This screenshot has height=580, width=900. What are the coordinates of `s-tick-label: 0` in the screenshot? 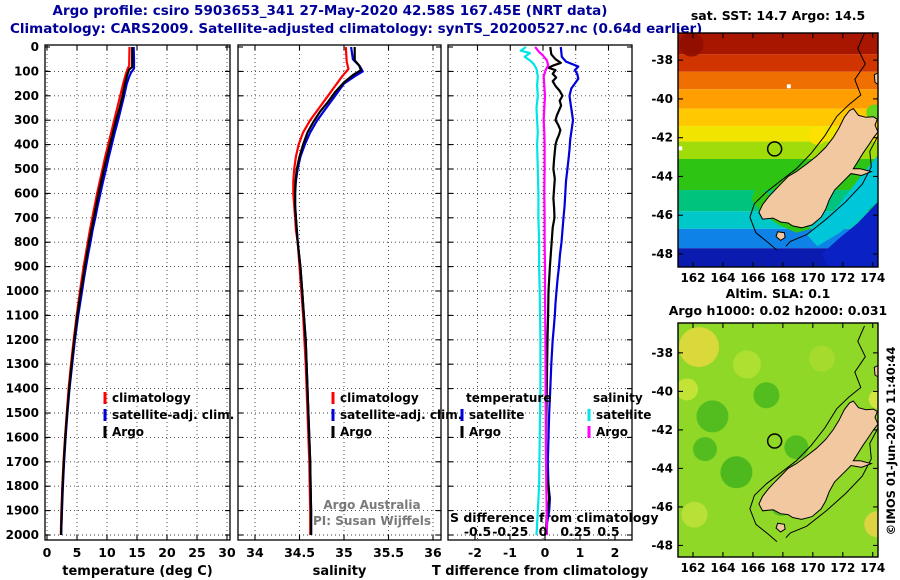 It's located at (543, 531).